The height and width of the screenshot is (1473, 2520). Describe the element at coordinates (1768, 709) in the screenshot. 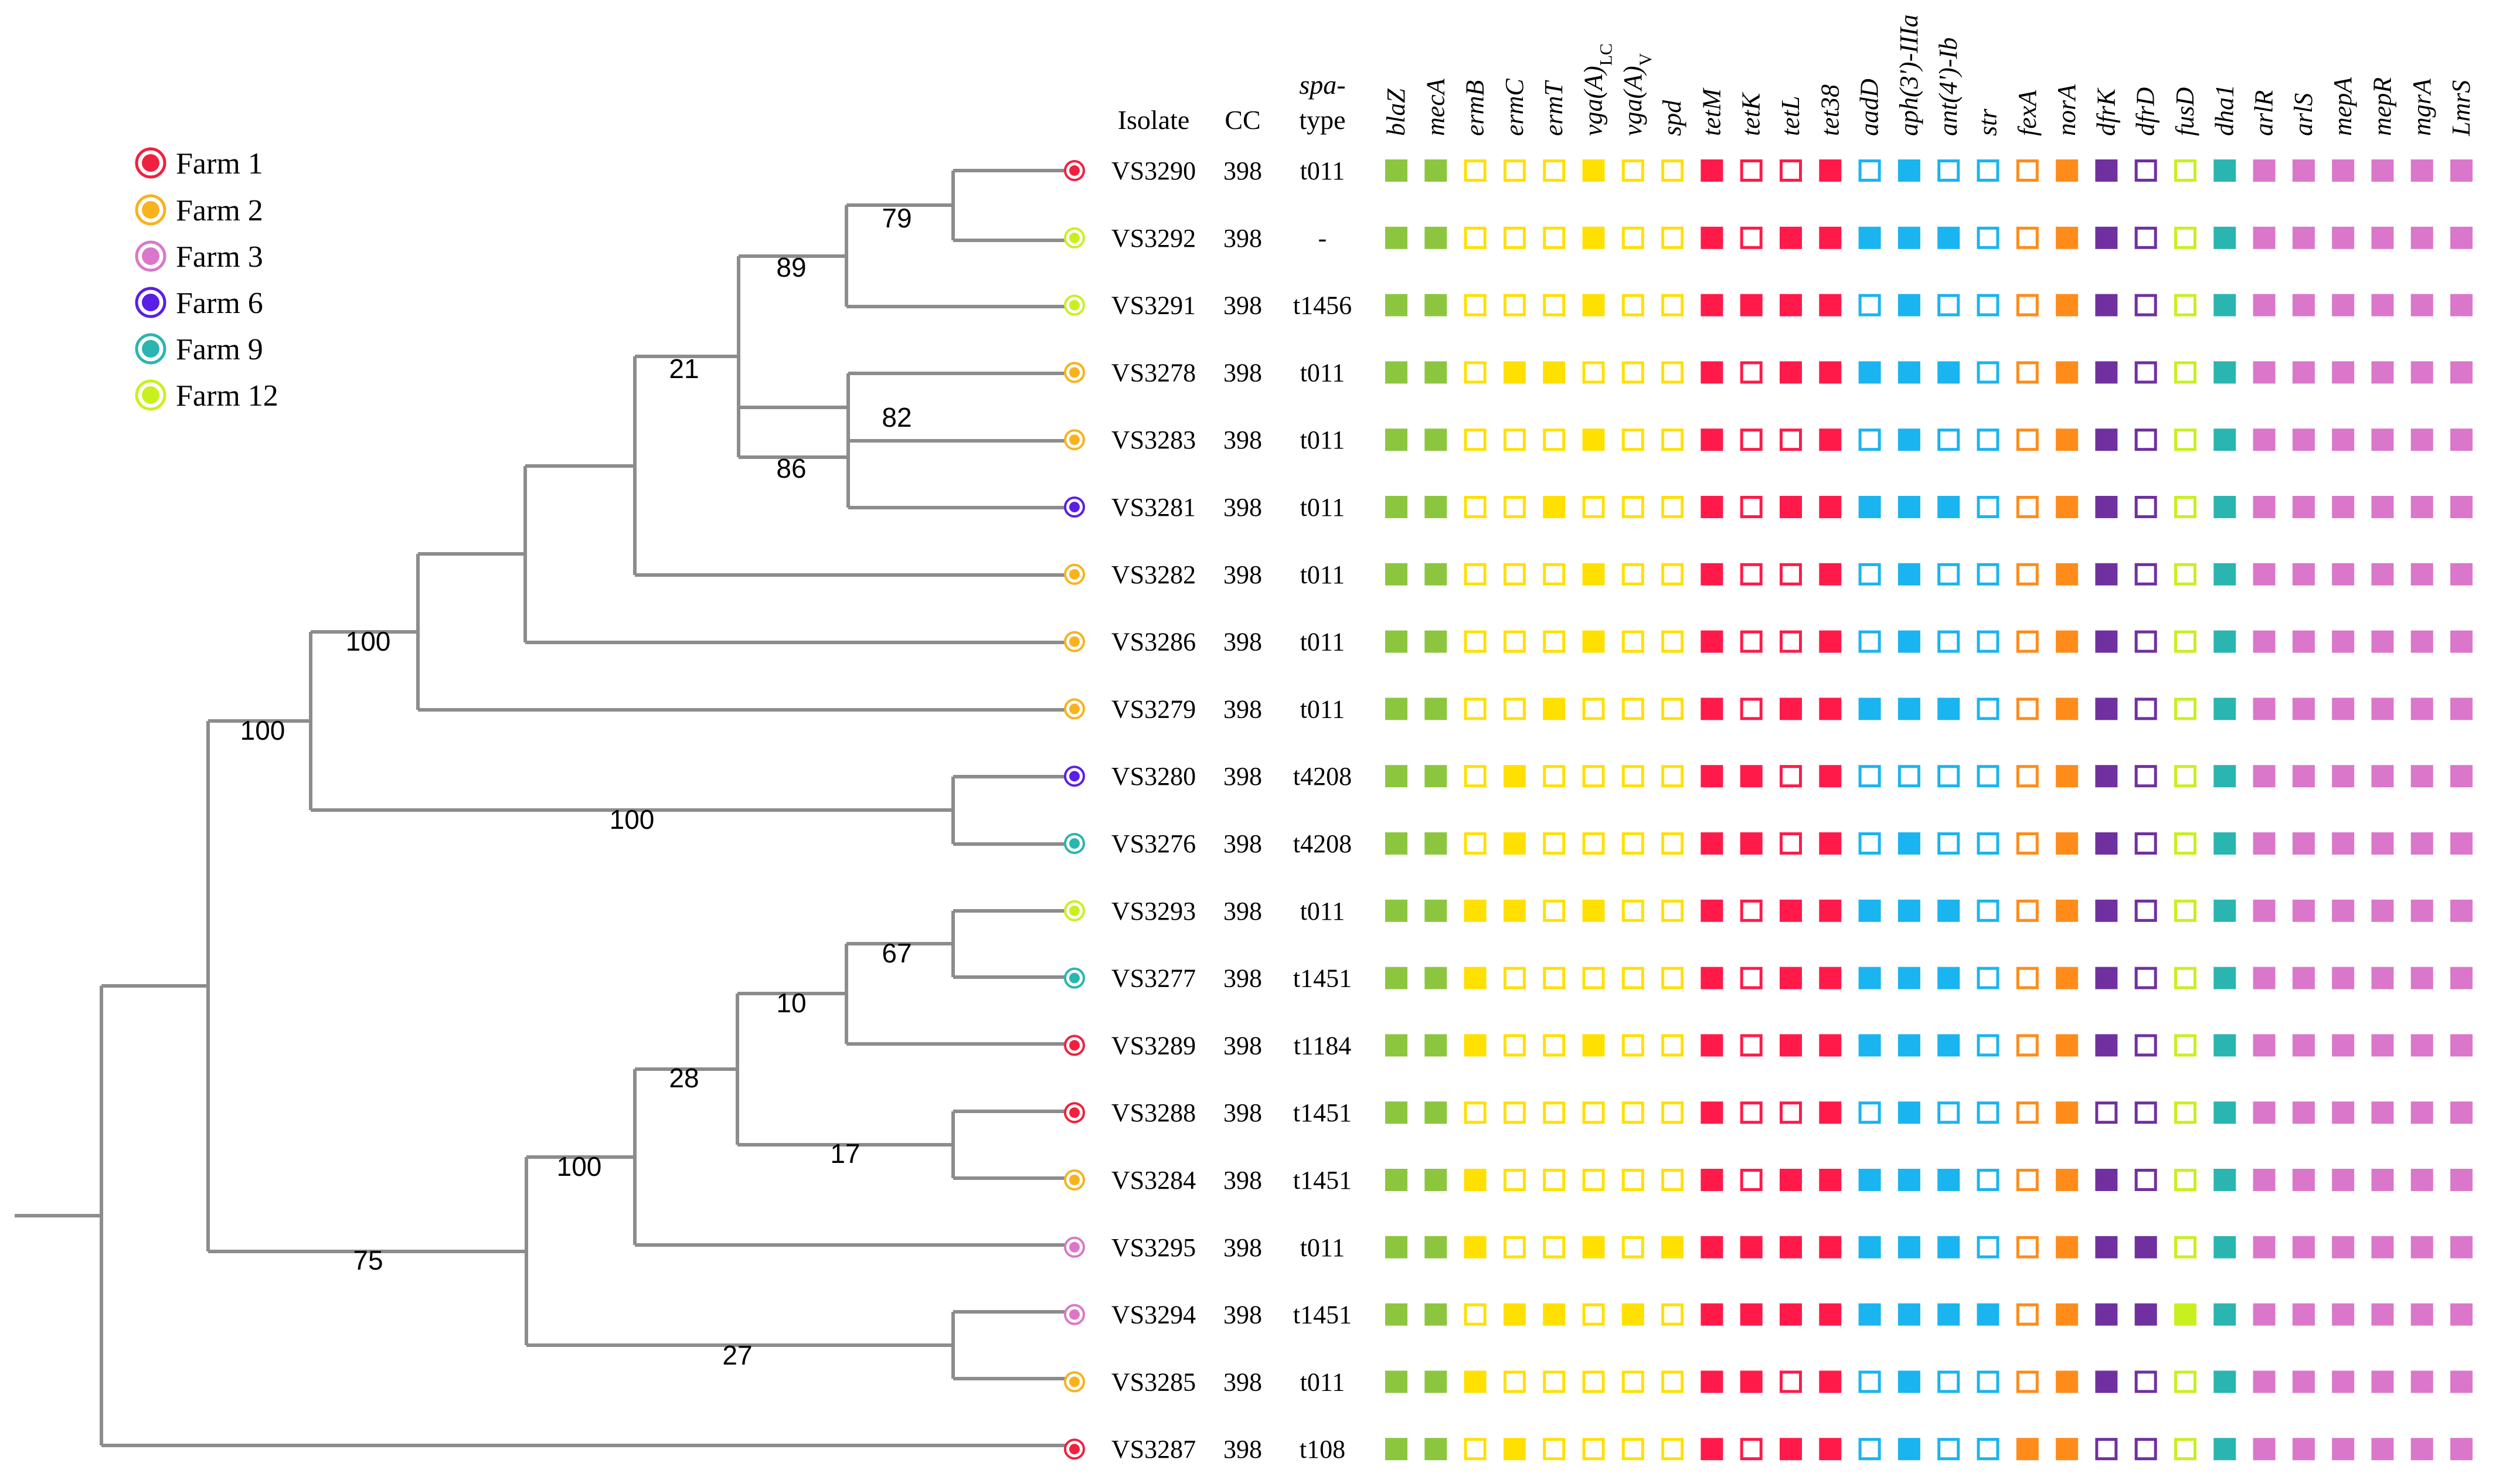

I see `isolate-row: VS3279 398 t011` at that location.